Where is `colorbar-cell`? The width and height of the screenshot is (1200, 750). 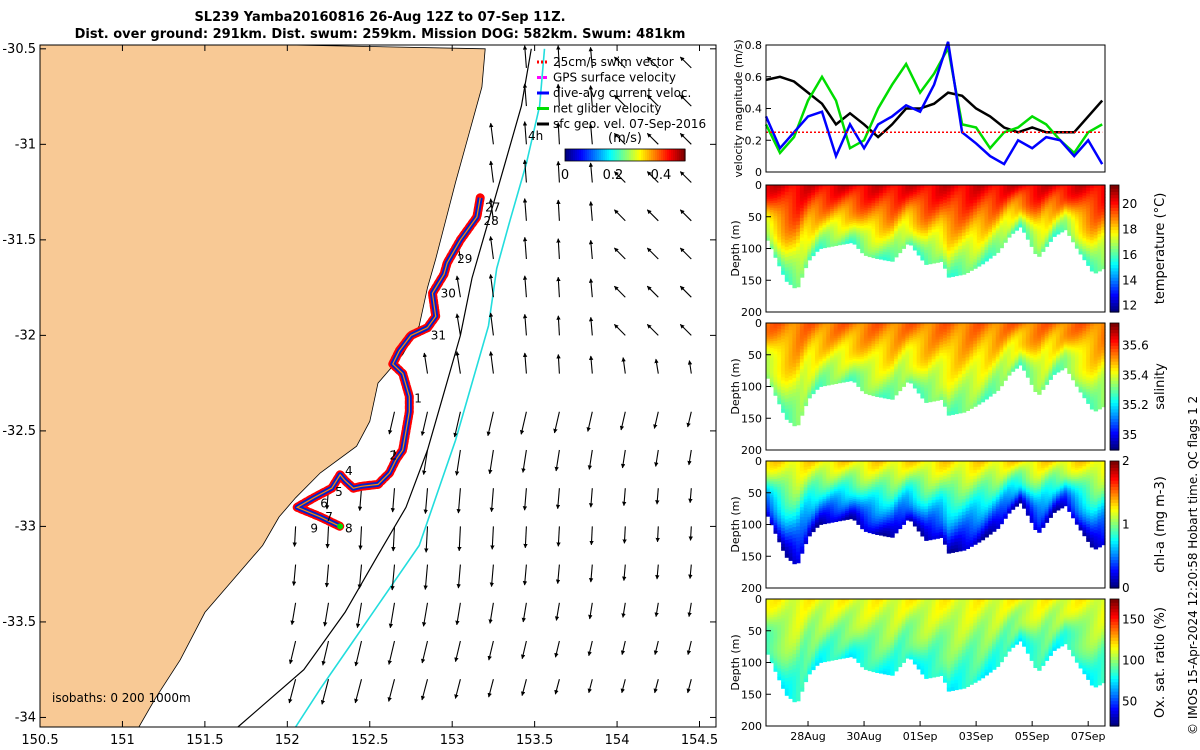 colorbar-cell is located at coordinates (584, 155).